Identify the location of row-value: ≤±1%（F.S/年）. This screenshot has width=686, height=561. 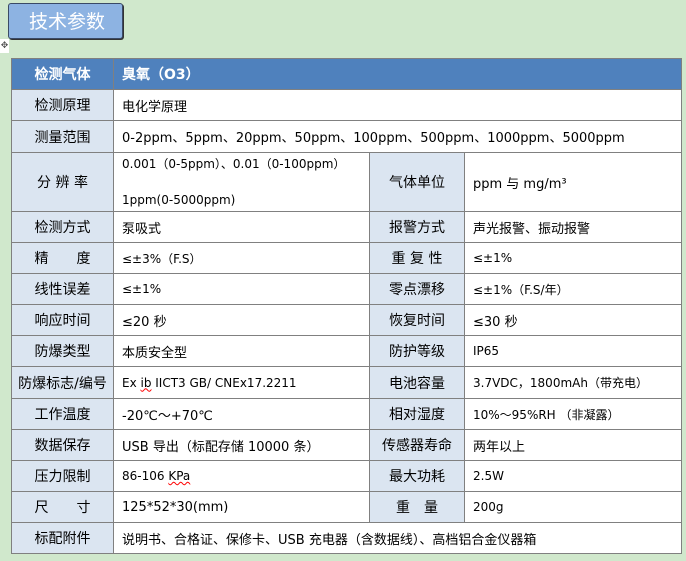
(573, 289).